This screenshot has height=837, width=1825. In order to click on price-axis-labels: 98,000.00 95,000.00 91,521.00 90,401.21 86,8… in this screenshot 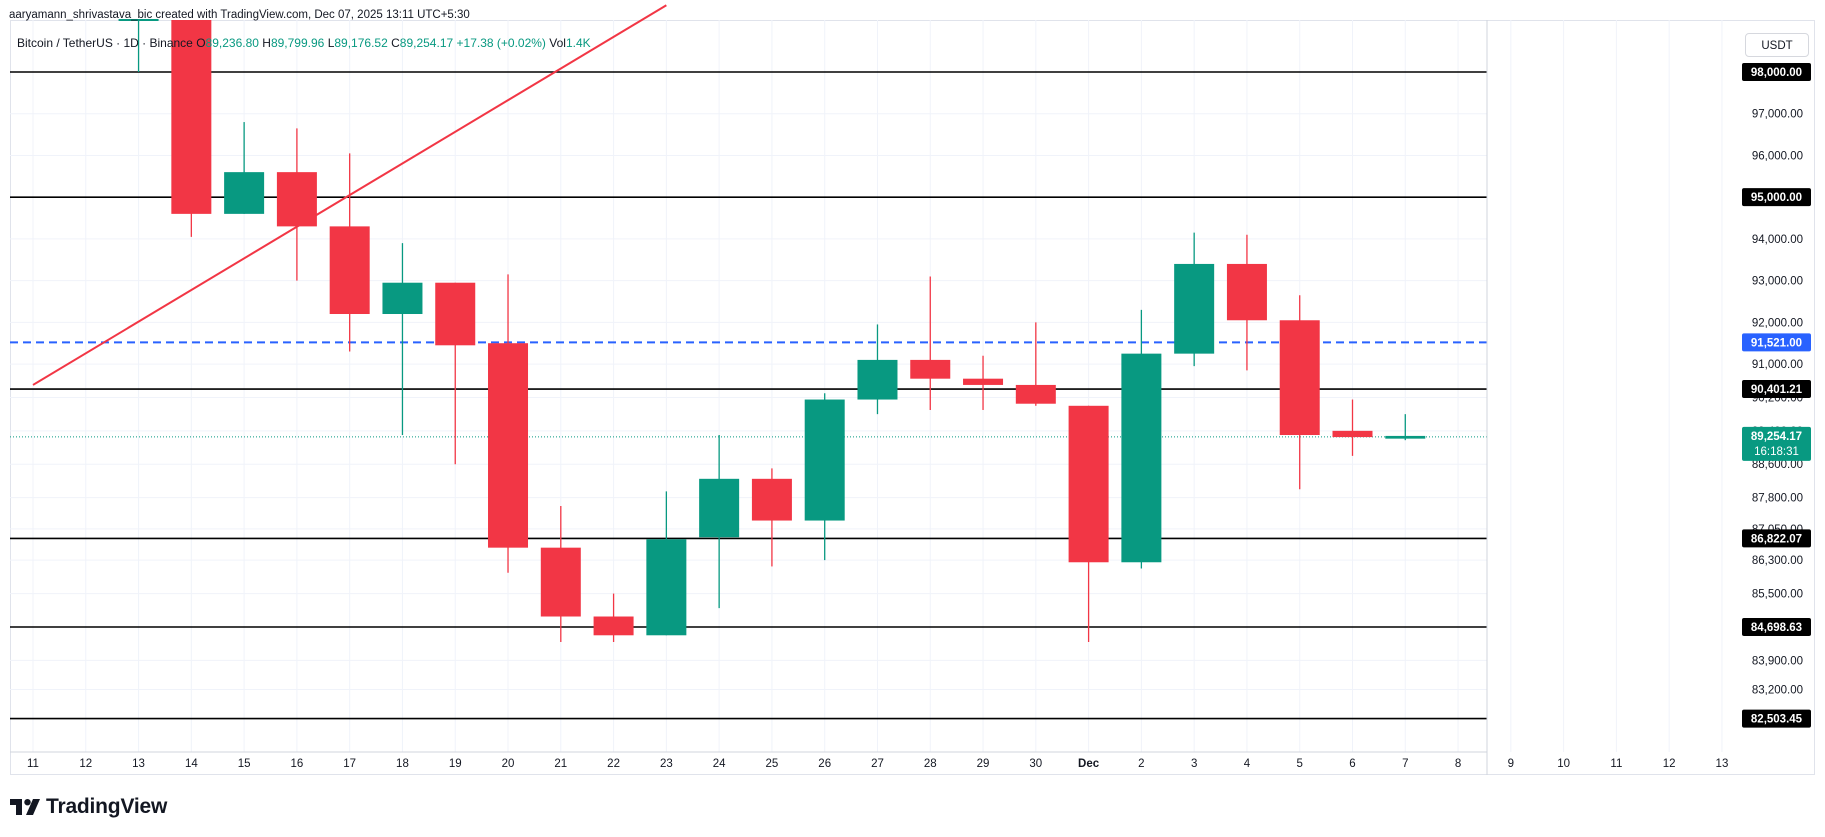, I will do `click(1776, 395)`.